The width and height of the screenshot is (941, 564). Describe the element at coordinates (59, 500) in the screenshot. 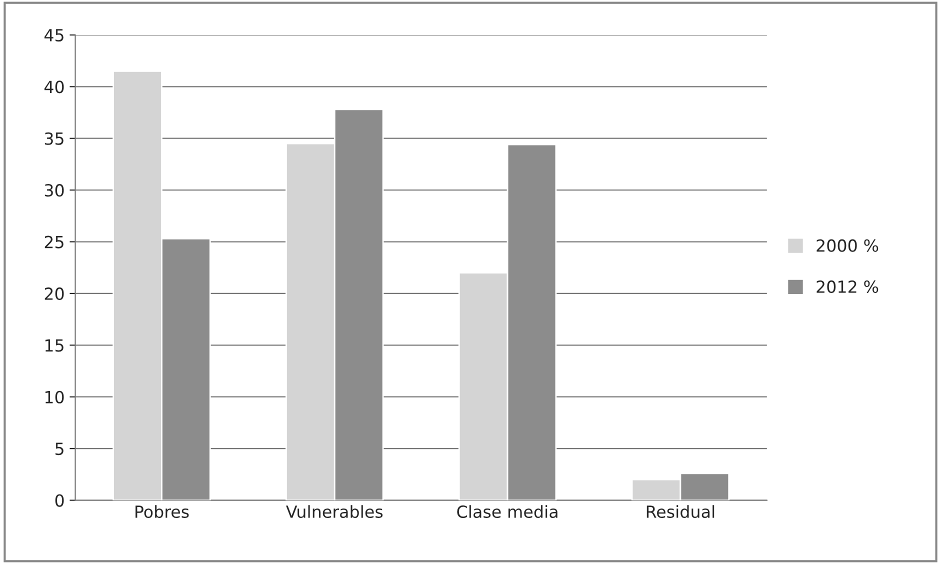

I see `y-tick-label: 0` at that location.